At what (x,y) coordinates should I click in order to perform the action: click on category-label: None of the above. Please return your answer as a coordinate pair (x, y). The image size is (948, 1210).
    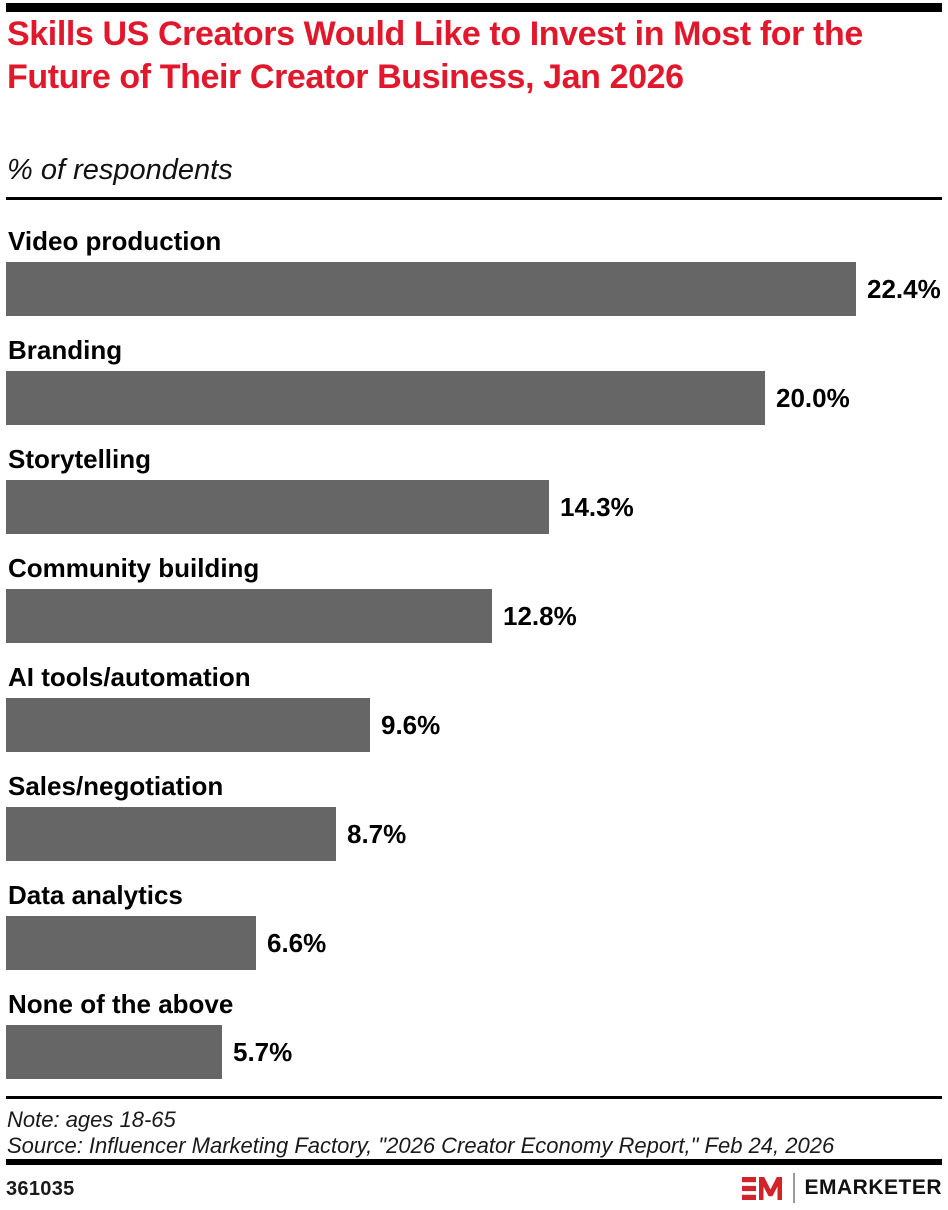
    Looking at the image, I should click on (121, 1004).